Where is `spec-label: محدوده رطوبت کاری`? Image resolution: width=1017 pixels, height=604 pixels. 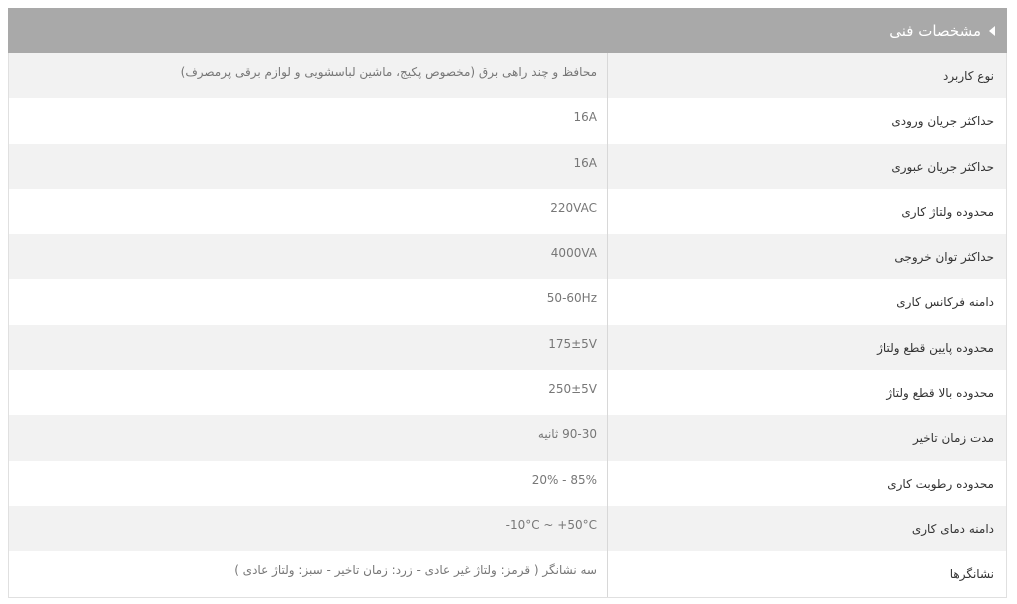
spec-label: محدوده رطوبت کاری is located at coordinates (806, 483).